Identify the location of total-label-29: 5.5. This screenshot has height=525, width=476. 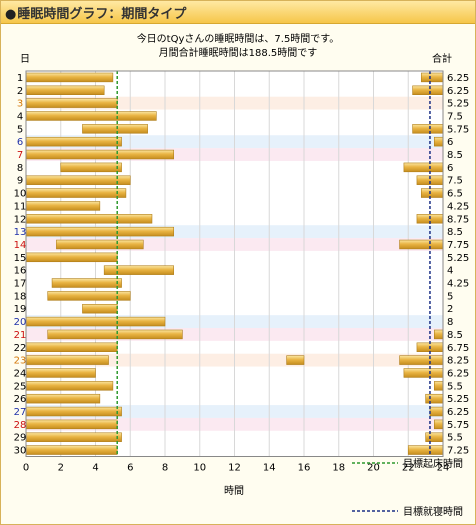
(455, 438).